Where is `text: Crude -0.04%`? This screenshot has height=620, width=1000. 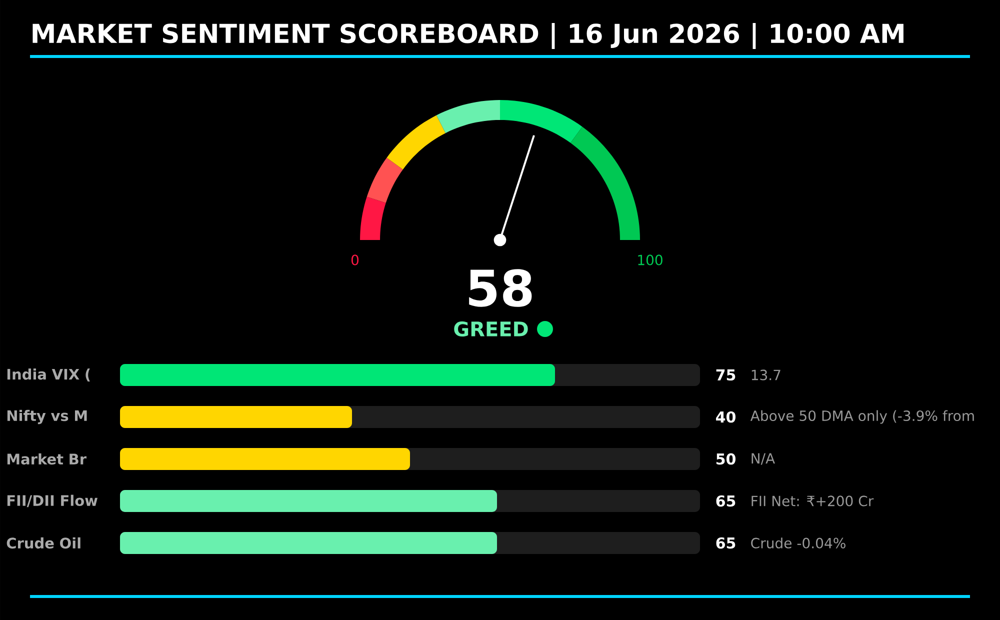 text: Crude -0.04% is located at coordinates (798, 543).